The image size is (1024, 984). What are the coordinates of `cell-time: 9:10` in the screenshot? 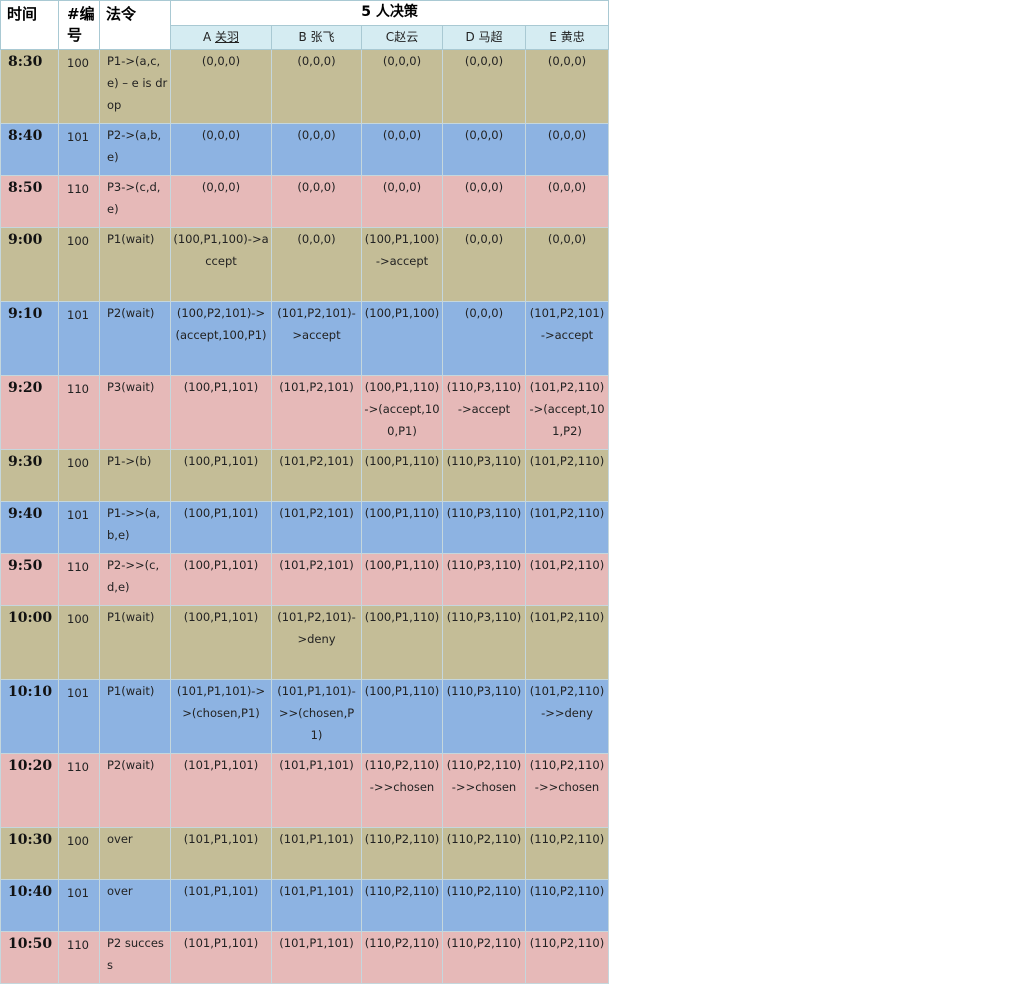 It's located at (29, 338).